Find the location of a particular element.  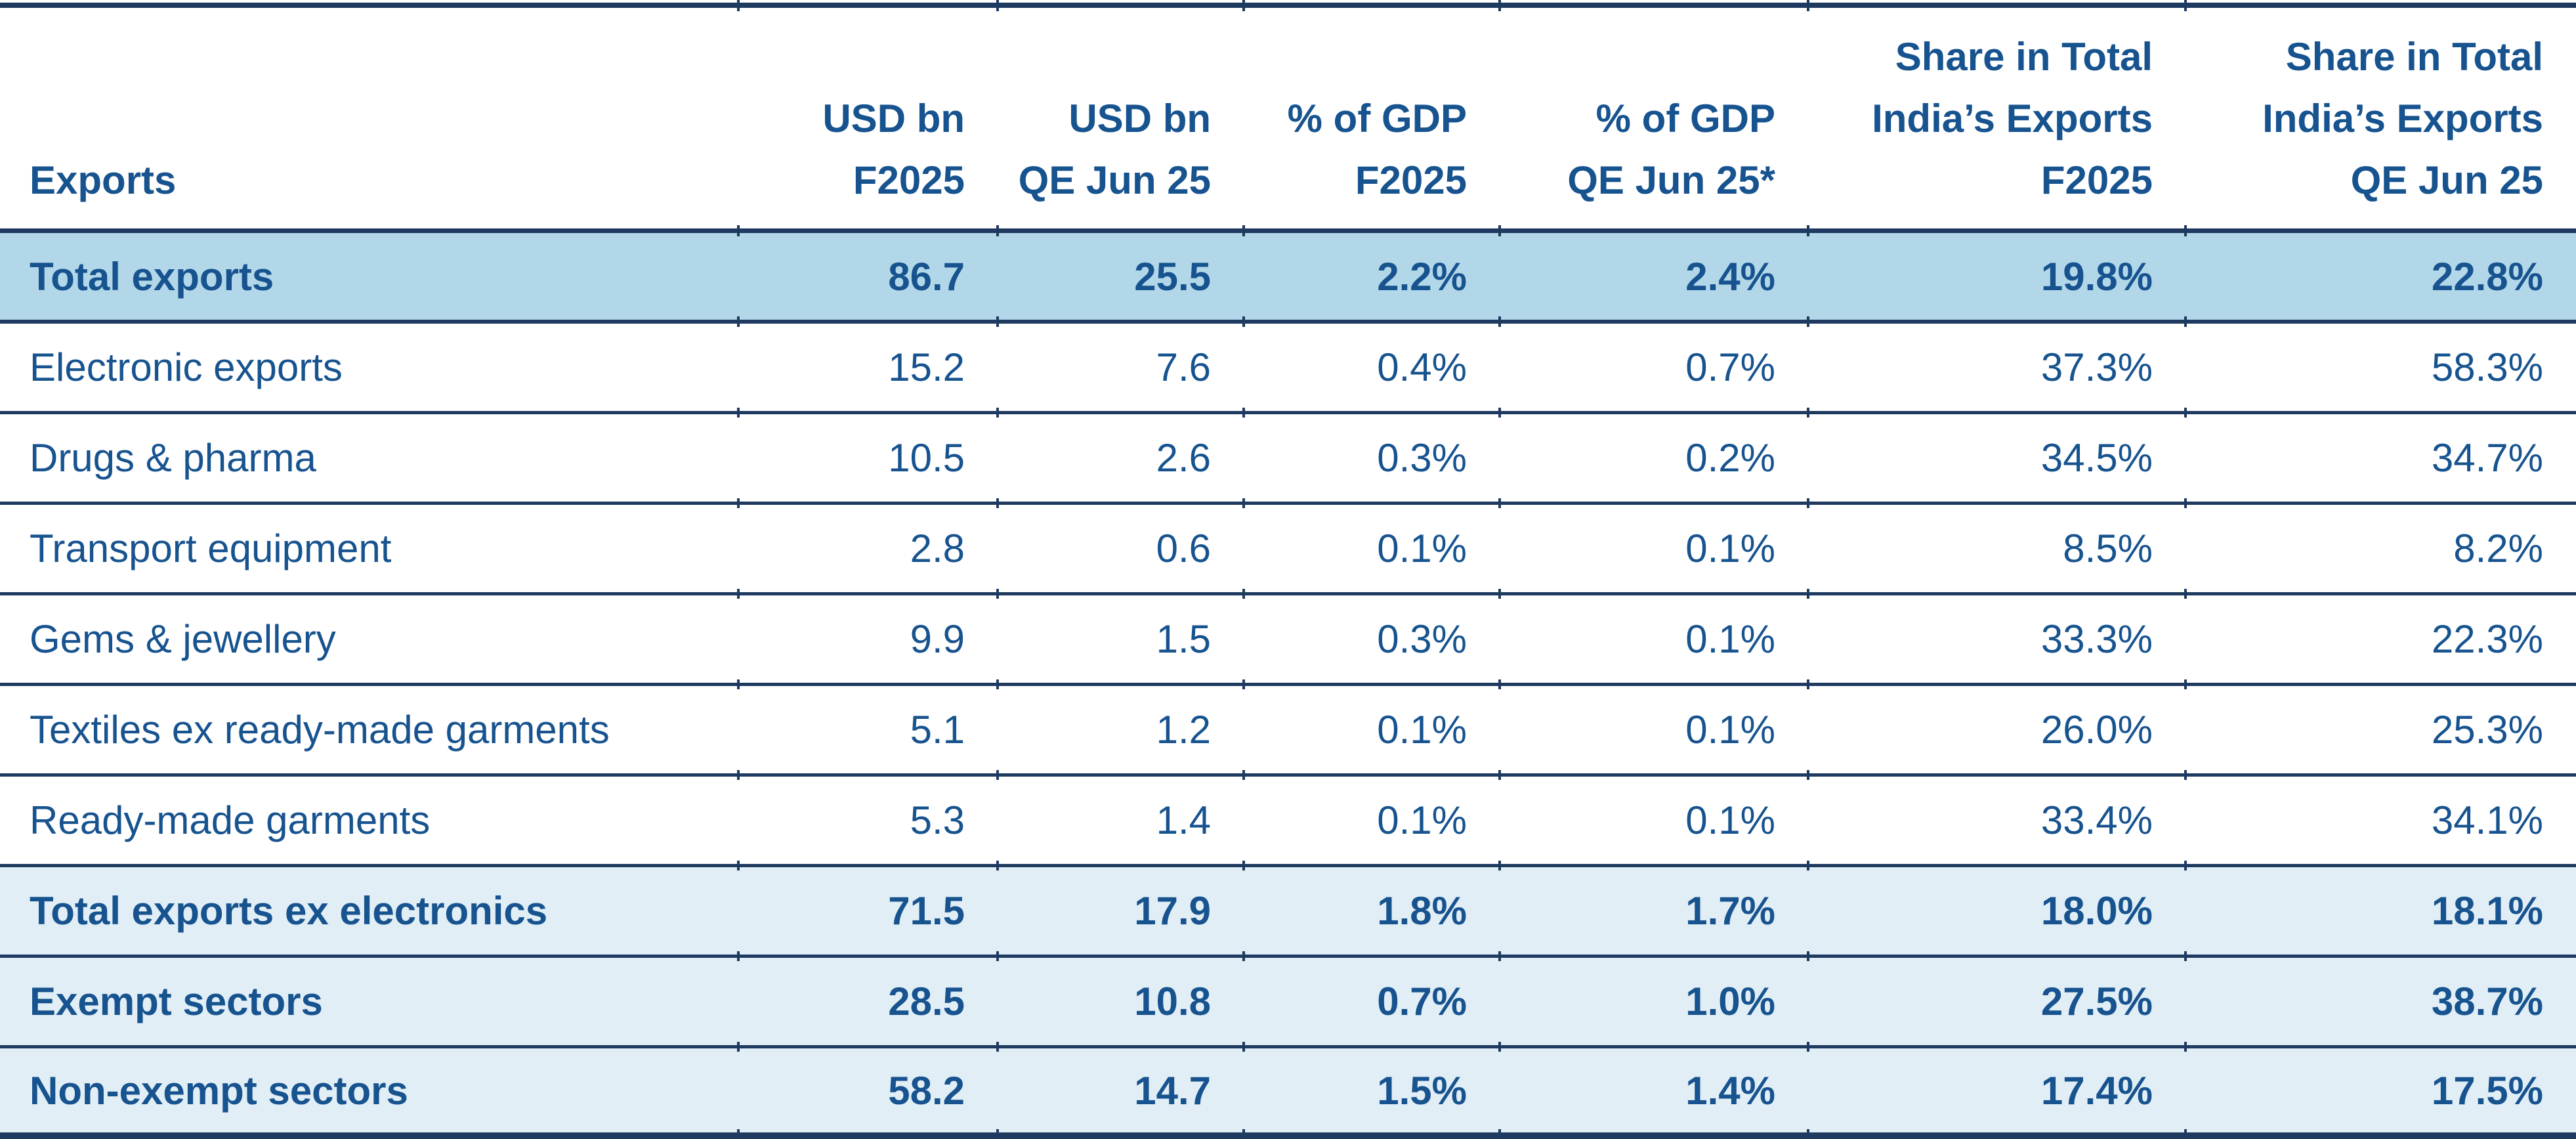

column-header-5: Share in Total India’s Exports F2025 is located at coordinates (1996, 118).